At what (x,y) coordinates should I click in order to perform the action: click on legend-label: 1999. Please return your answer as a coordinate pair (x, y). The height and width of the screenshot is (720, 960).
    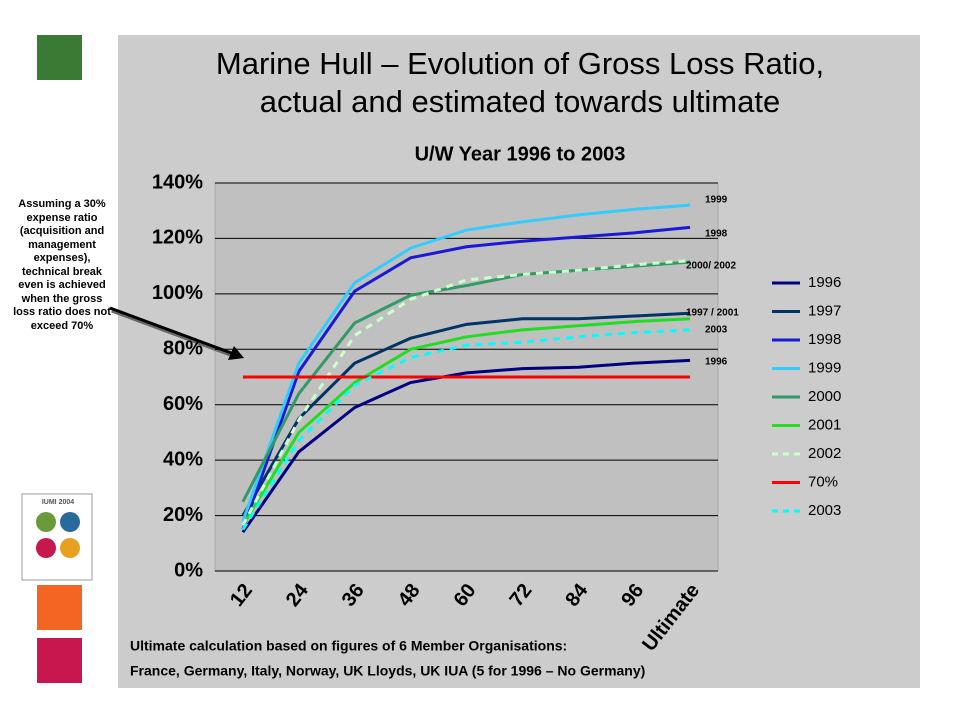
    Looking at the image, I should click on (824, 367).